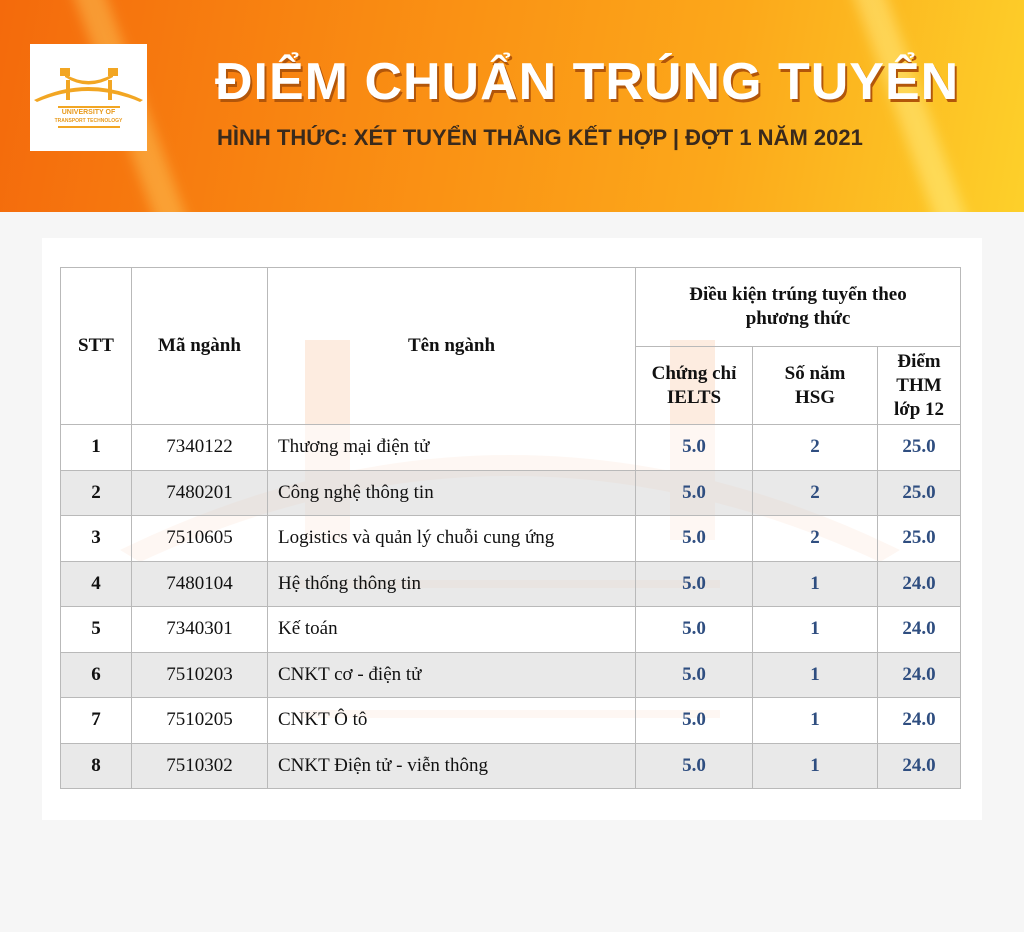 The height and width of the screenshot is (932, 1024). What do you see at coordinates (451, 720) in the screenshot?
I see `cell-name: CNKT Ô tô` at bounding box center [451, 720].